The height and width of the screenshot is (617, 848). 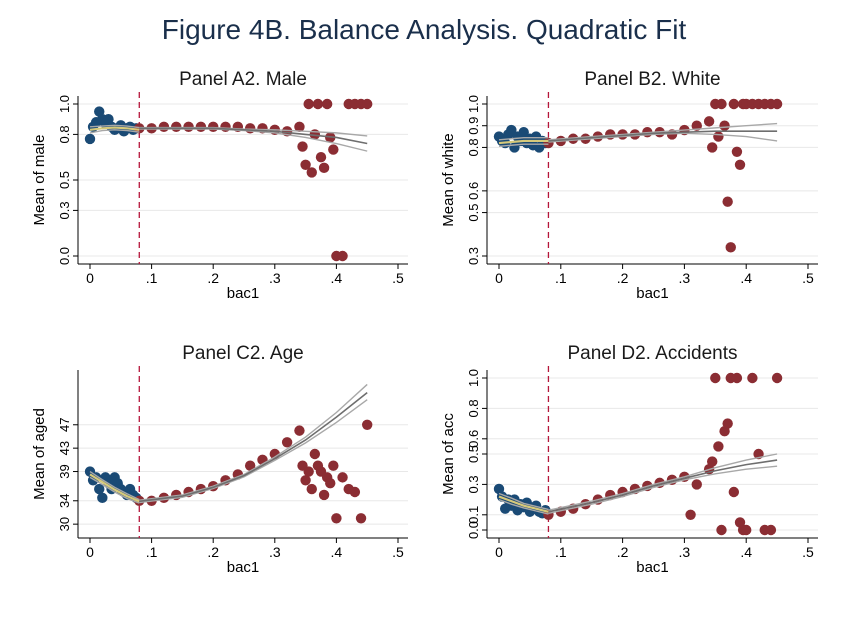 I want to click on panel-2-ci-upper-below, so click(x=523, y=138).